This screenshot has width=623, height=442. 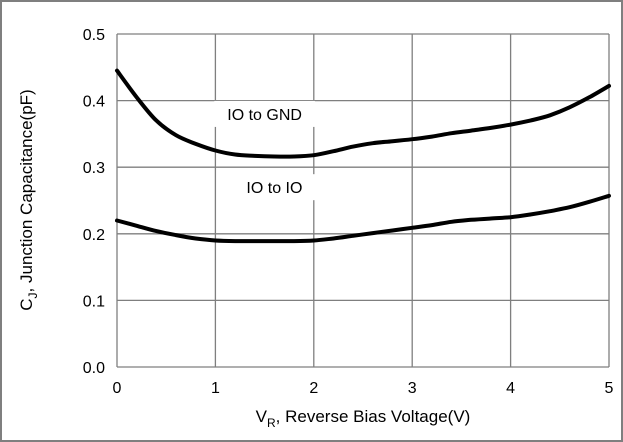 I want to click on y-tick-label: 0.0, so click(x=94, y=368).